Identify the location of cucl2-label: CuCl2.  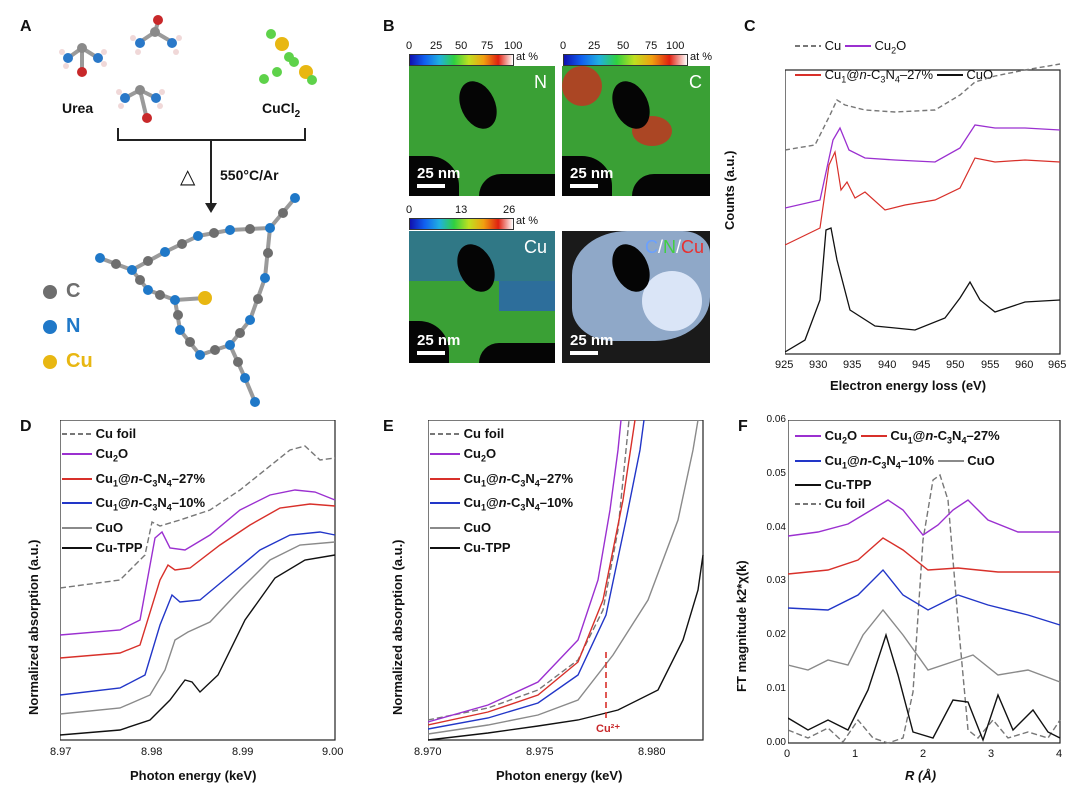
(281, 110).